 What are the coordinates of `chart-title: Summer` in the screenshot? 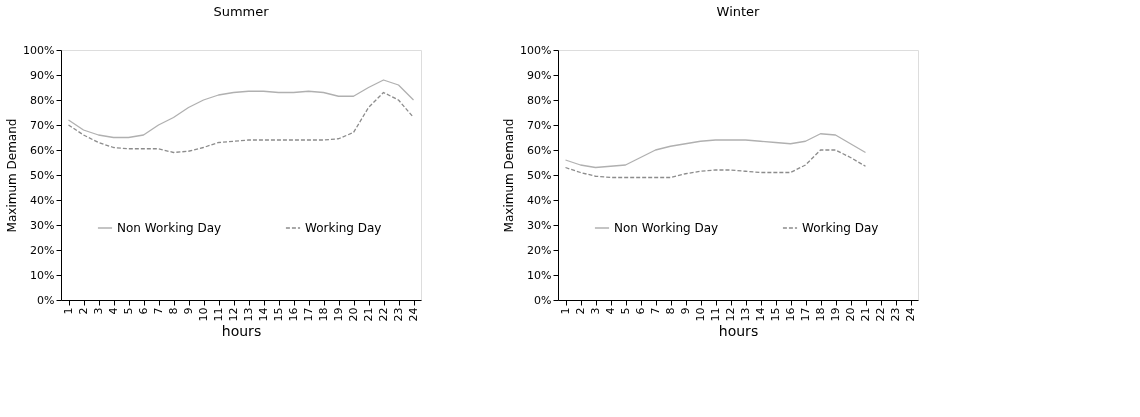 It's located at (241, 11).